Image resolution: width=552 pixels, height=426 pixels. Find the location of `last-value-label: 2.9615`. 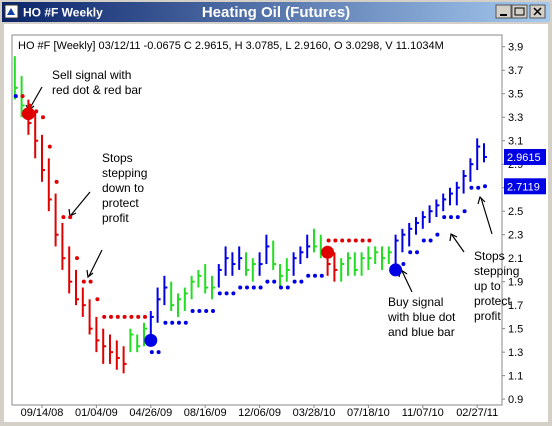

last-value-label: 2.9615 is located at coordinates (524, 158).